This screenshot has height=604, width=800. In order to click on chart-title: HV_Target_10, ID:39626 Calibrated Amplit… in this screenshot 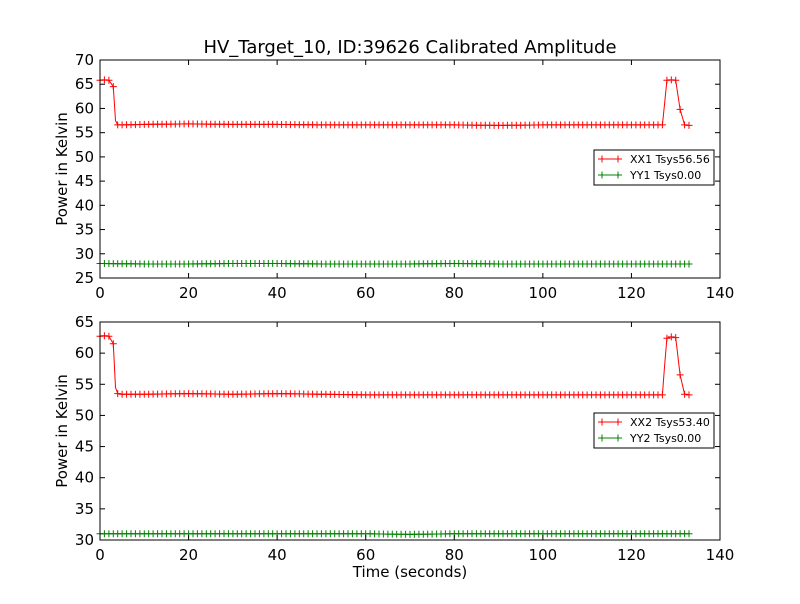, I will do `click(409, 47)`.